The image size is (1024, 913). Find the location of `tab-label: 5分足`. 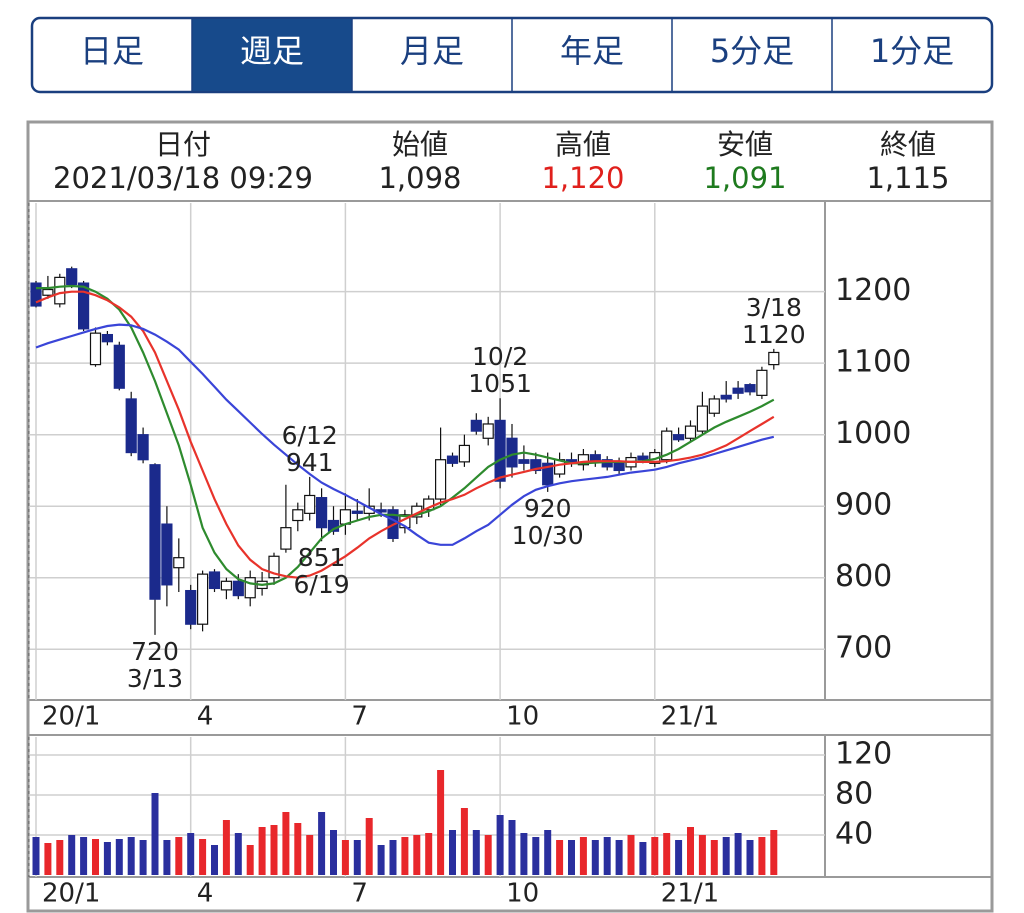

tab-label: 5分足 is located at coordinates (752, 51).